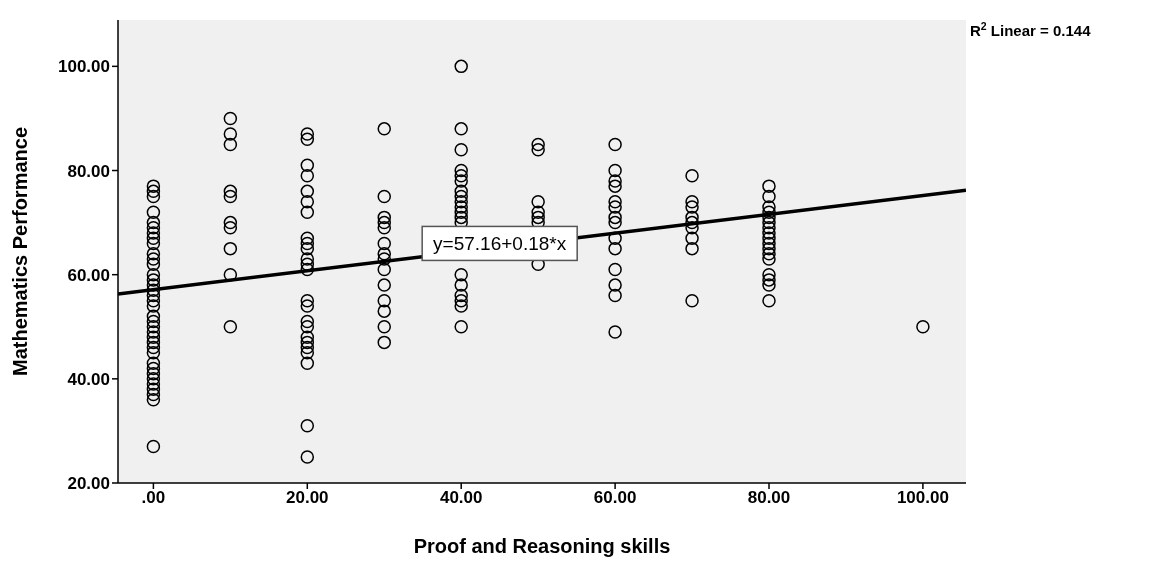  Describe the element at coordinates (307, 498) in the screenshot. I see `x-tick-label: 20.00` at that location.